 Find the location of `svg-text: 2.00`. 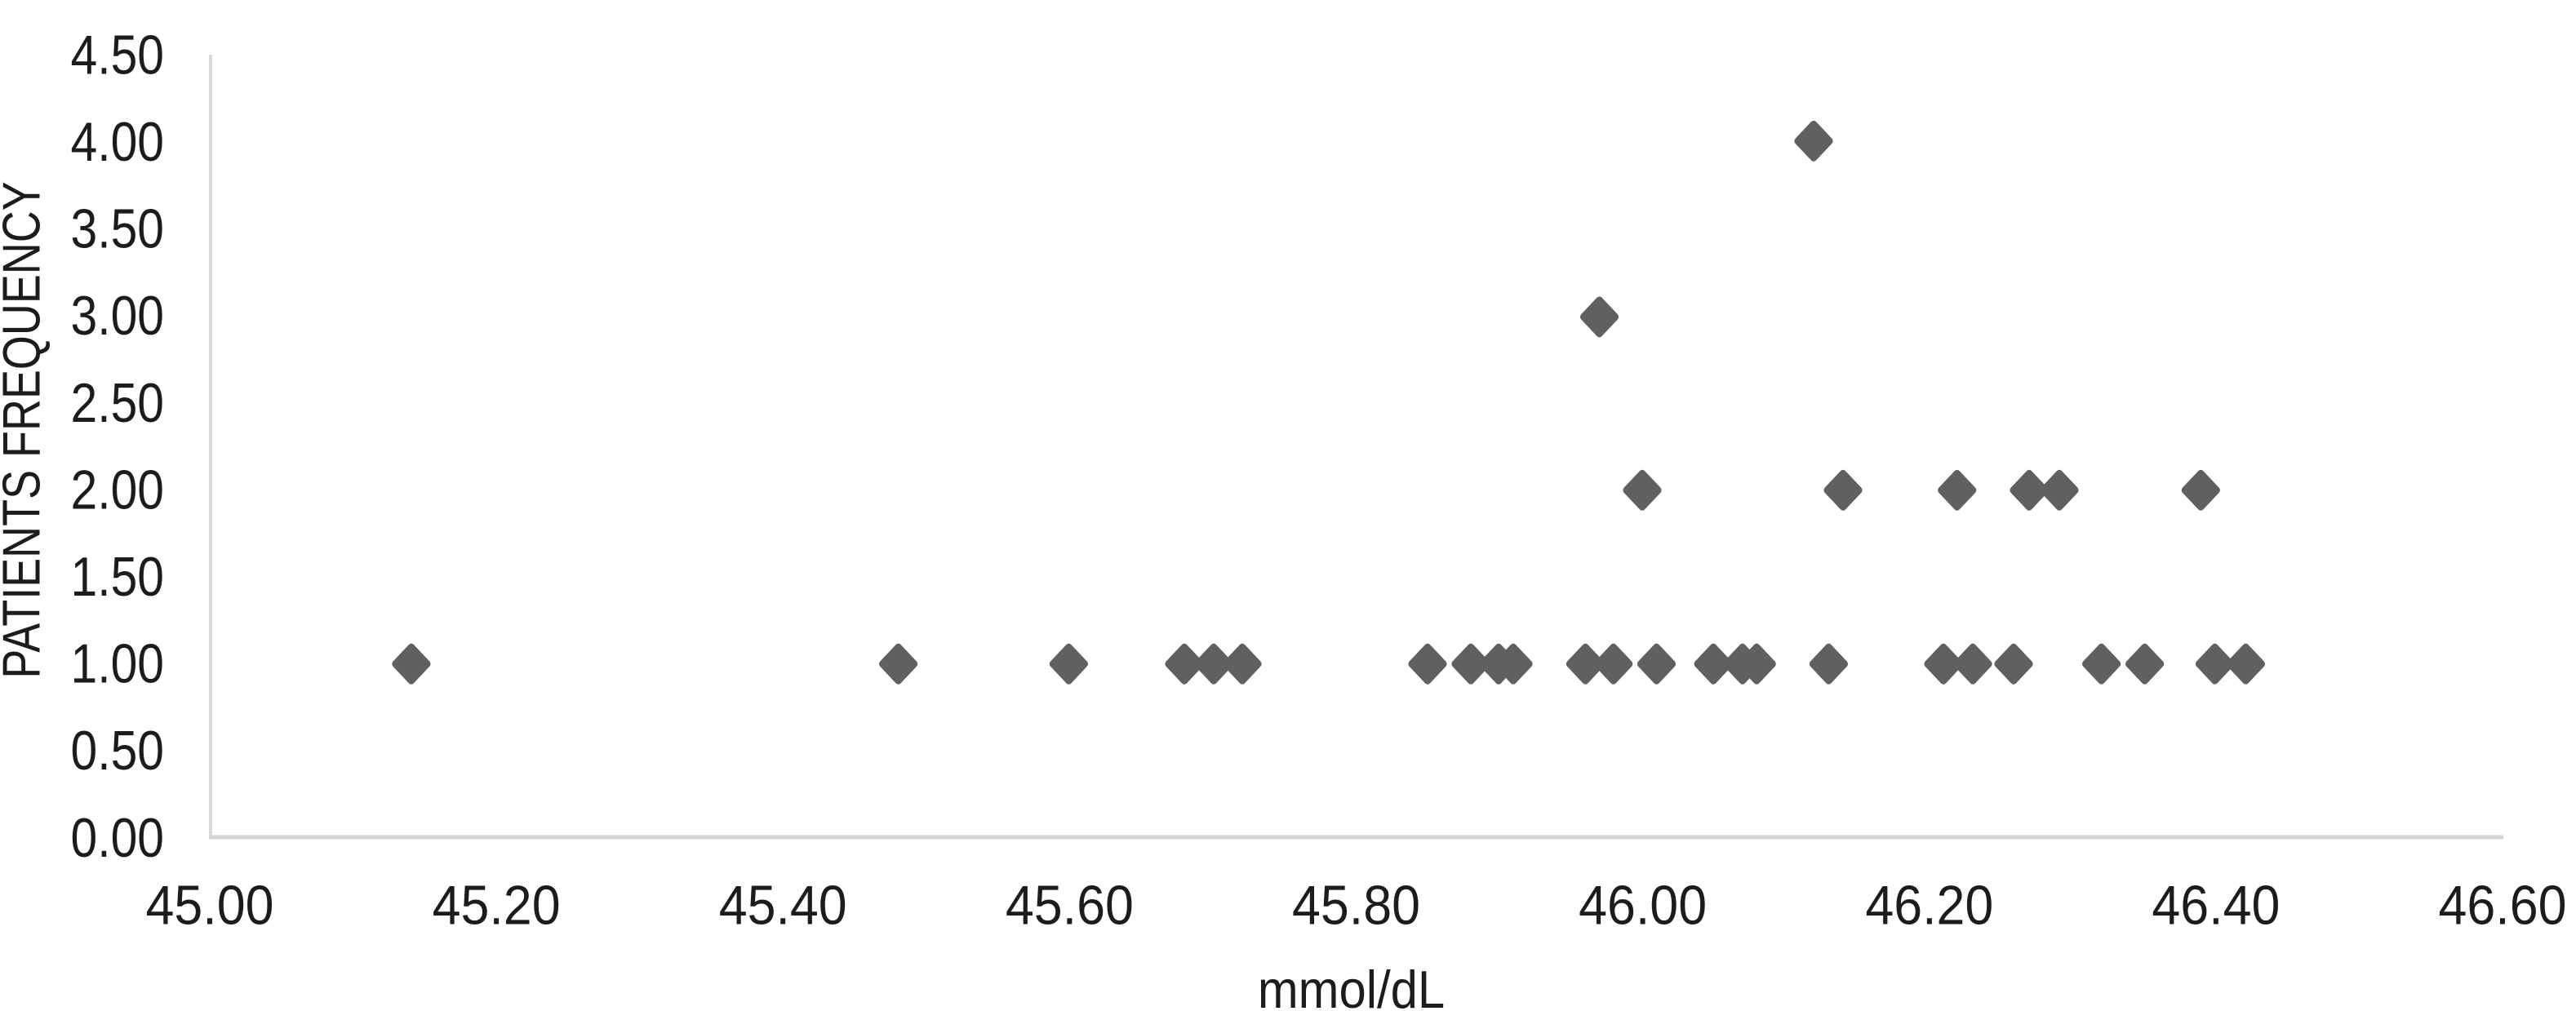

svg-text: 2.00 is located at coordinates (117, 490).